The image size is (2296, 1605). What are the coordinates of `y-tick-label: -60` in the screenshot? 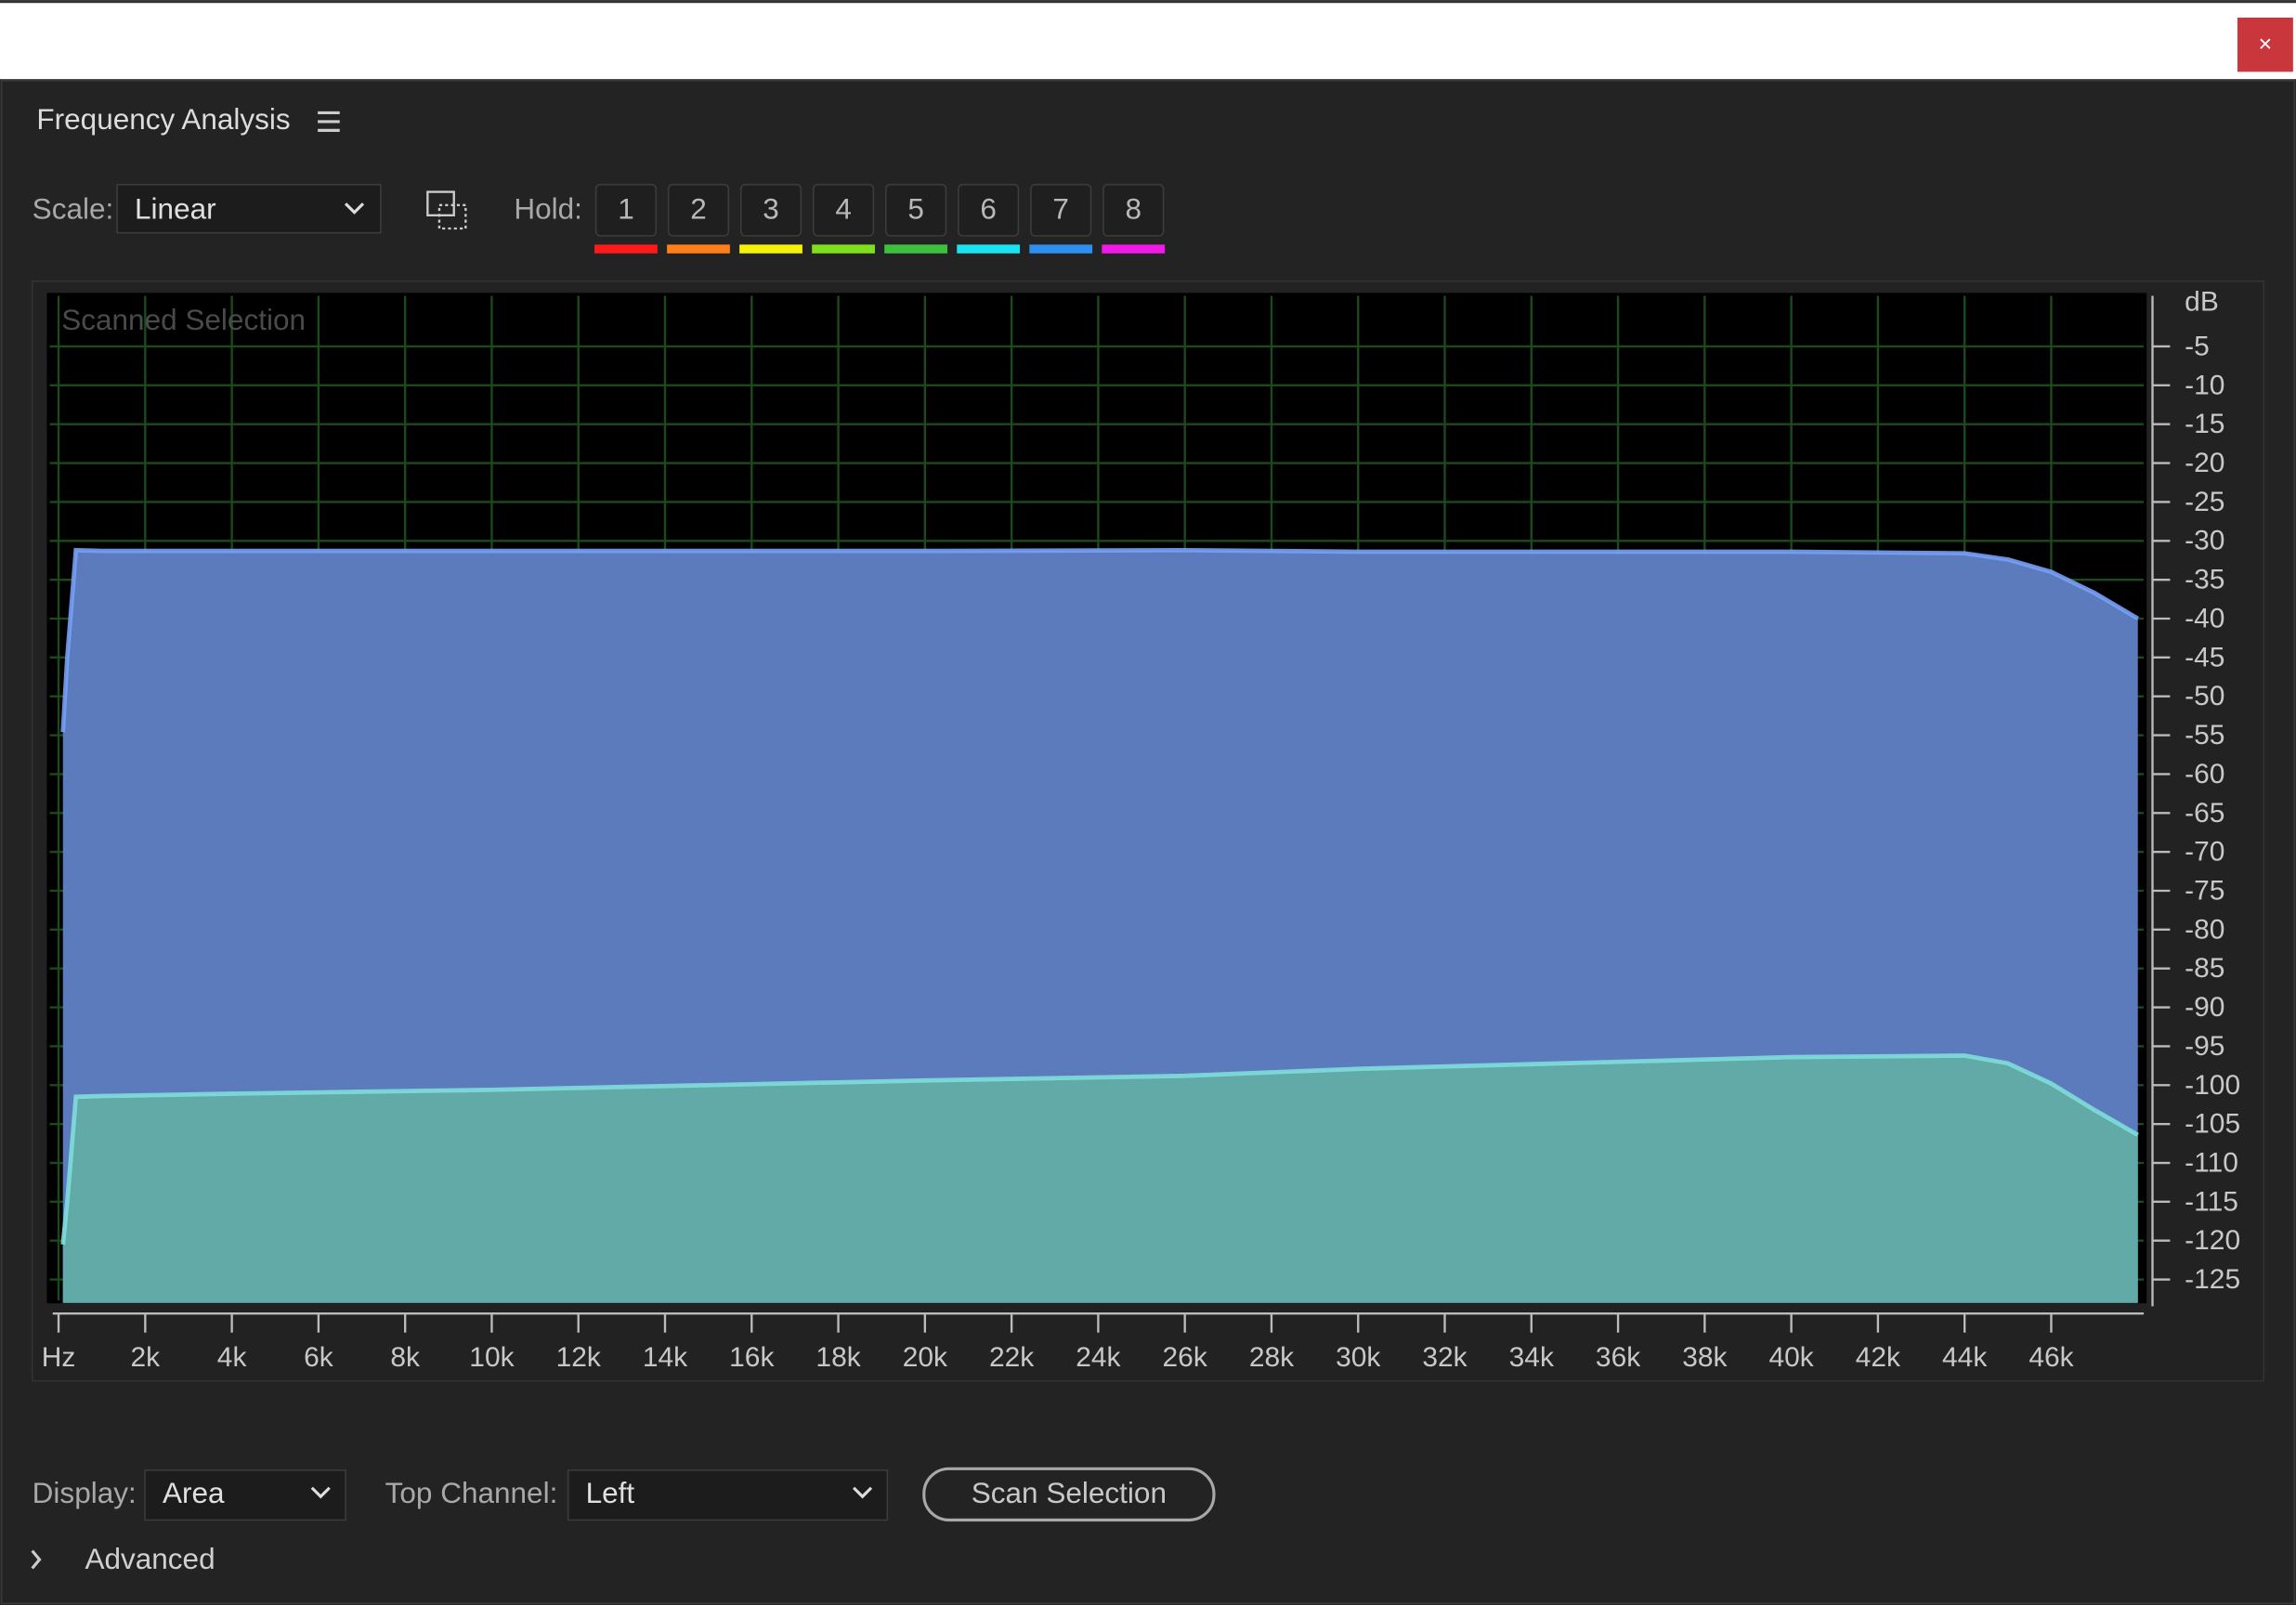 It's located at (2204, 774).